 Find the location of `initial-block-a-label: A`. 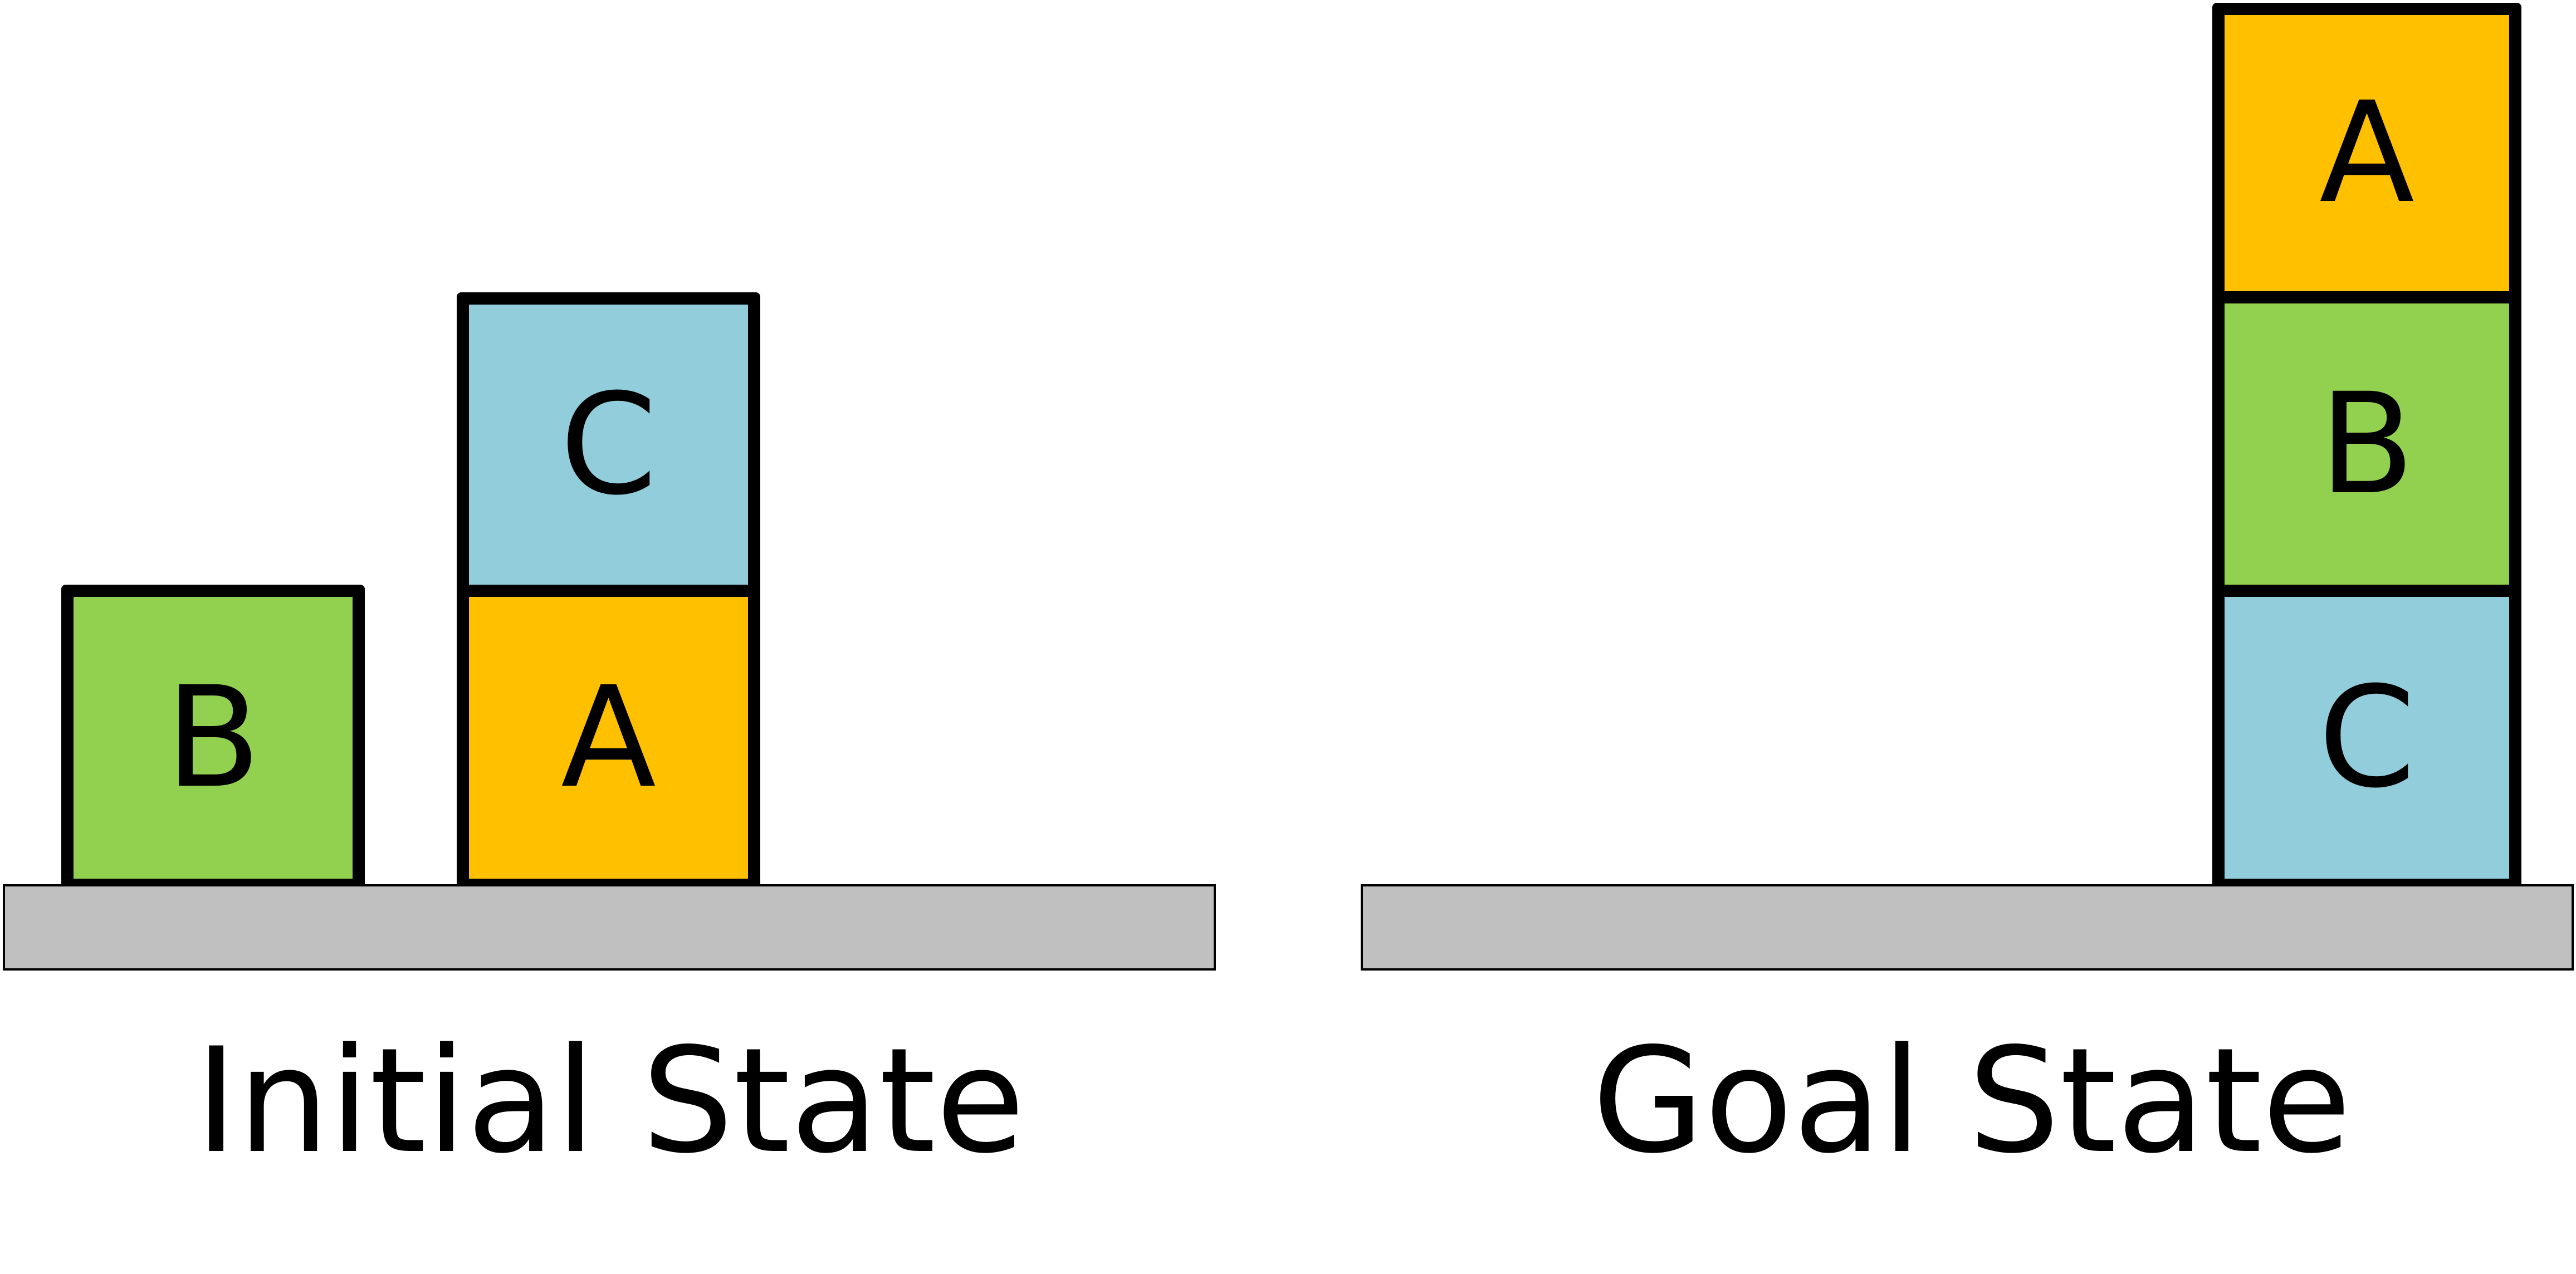

initial-block-a-label: A is located at coordinates (609, 737).